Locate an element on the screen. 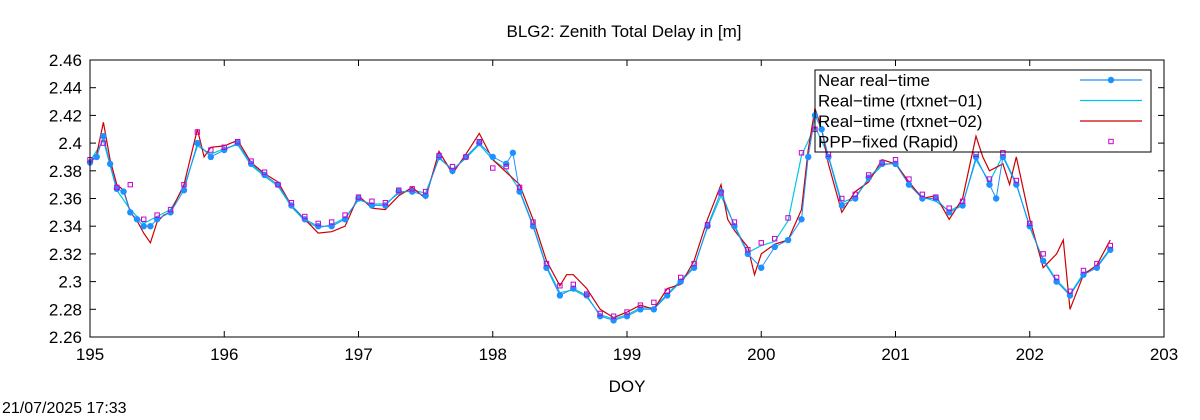 Image resolution: width=1200 pixels, height=420 pixels. y-tick-label: 2.44 is located at coordinates (65, 88).